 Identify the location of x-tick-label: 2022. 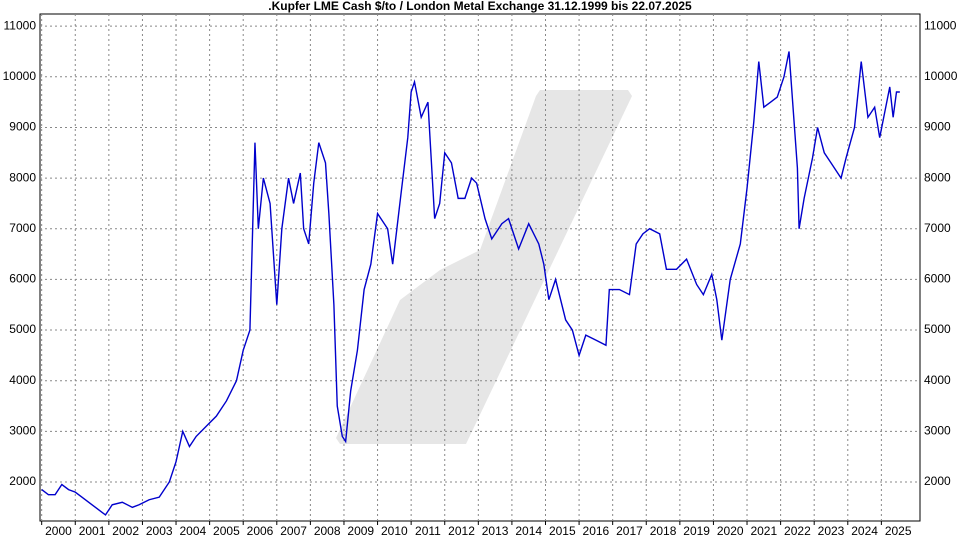
(797, 531).